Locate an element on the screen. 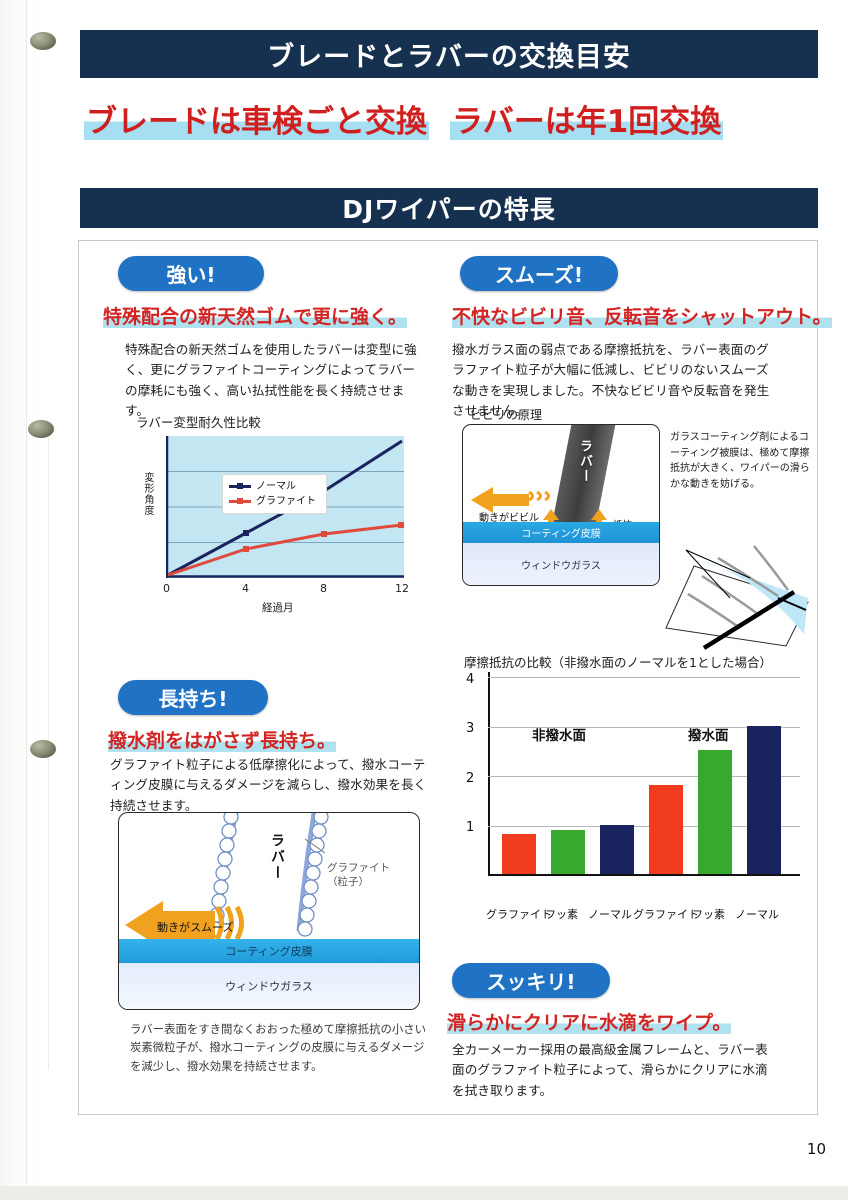 Image resolution: width=848 pixels, height=1200 pixels. orange-arrow-icon is located at coordinates (510, 500).